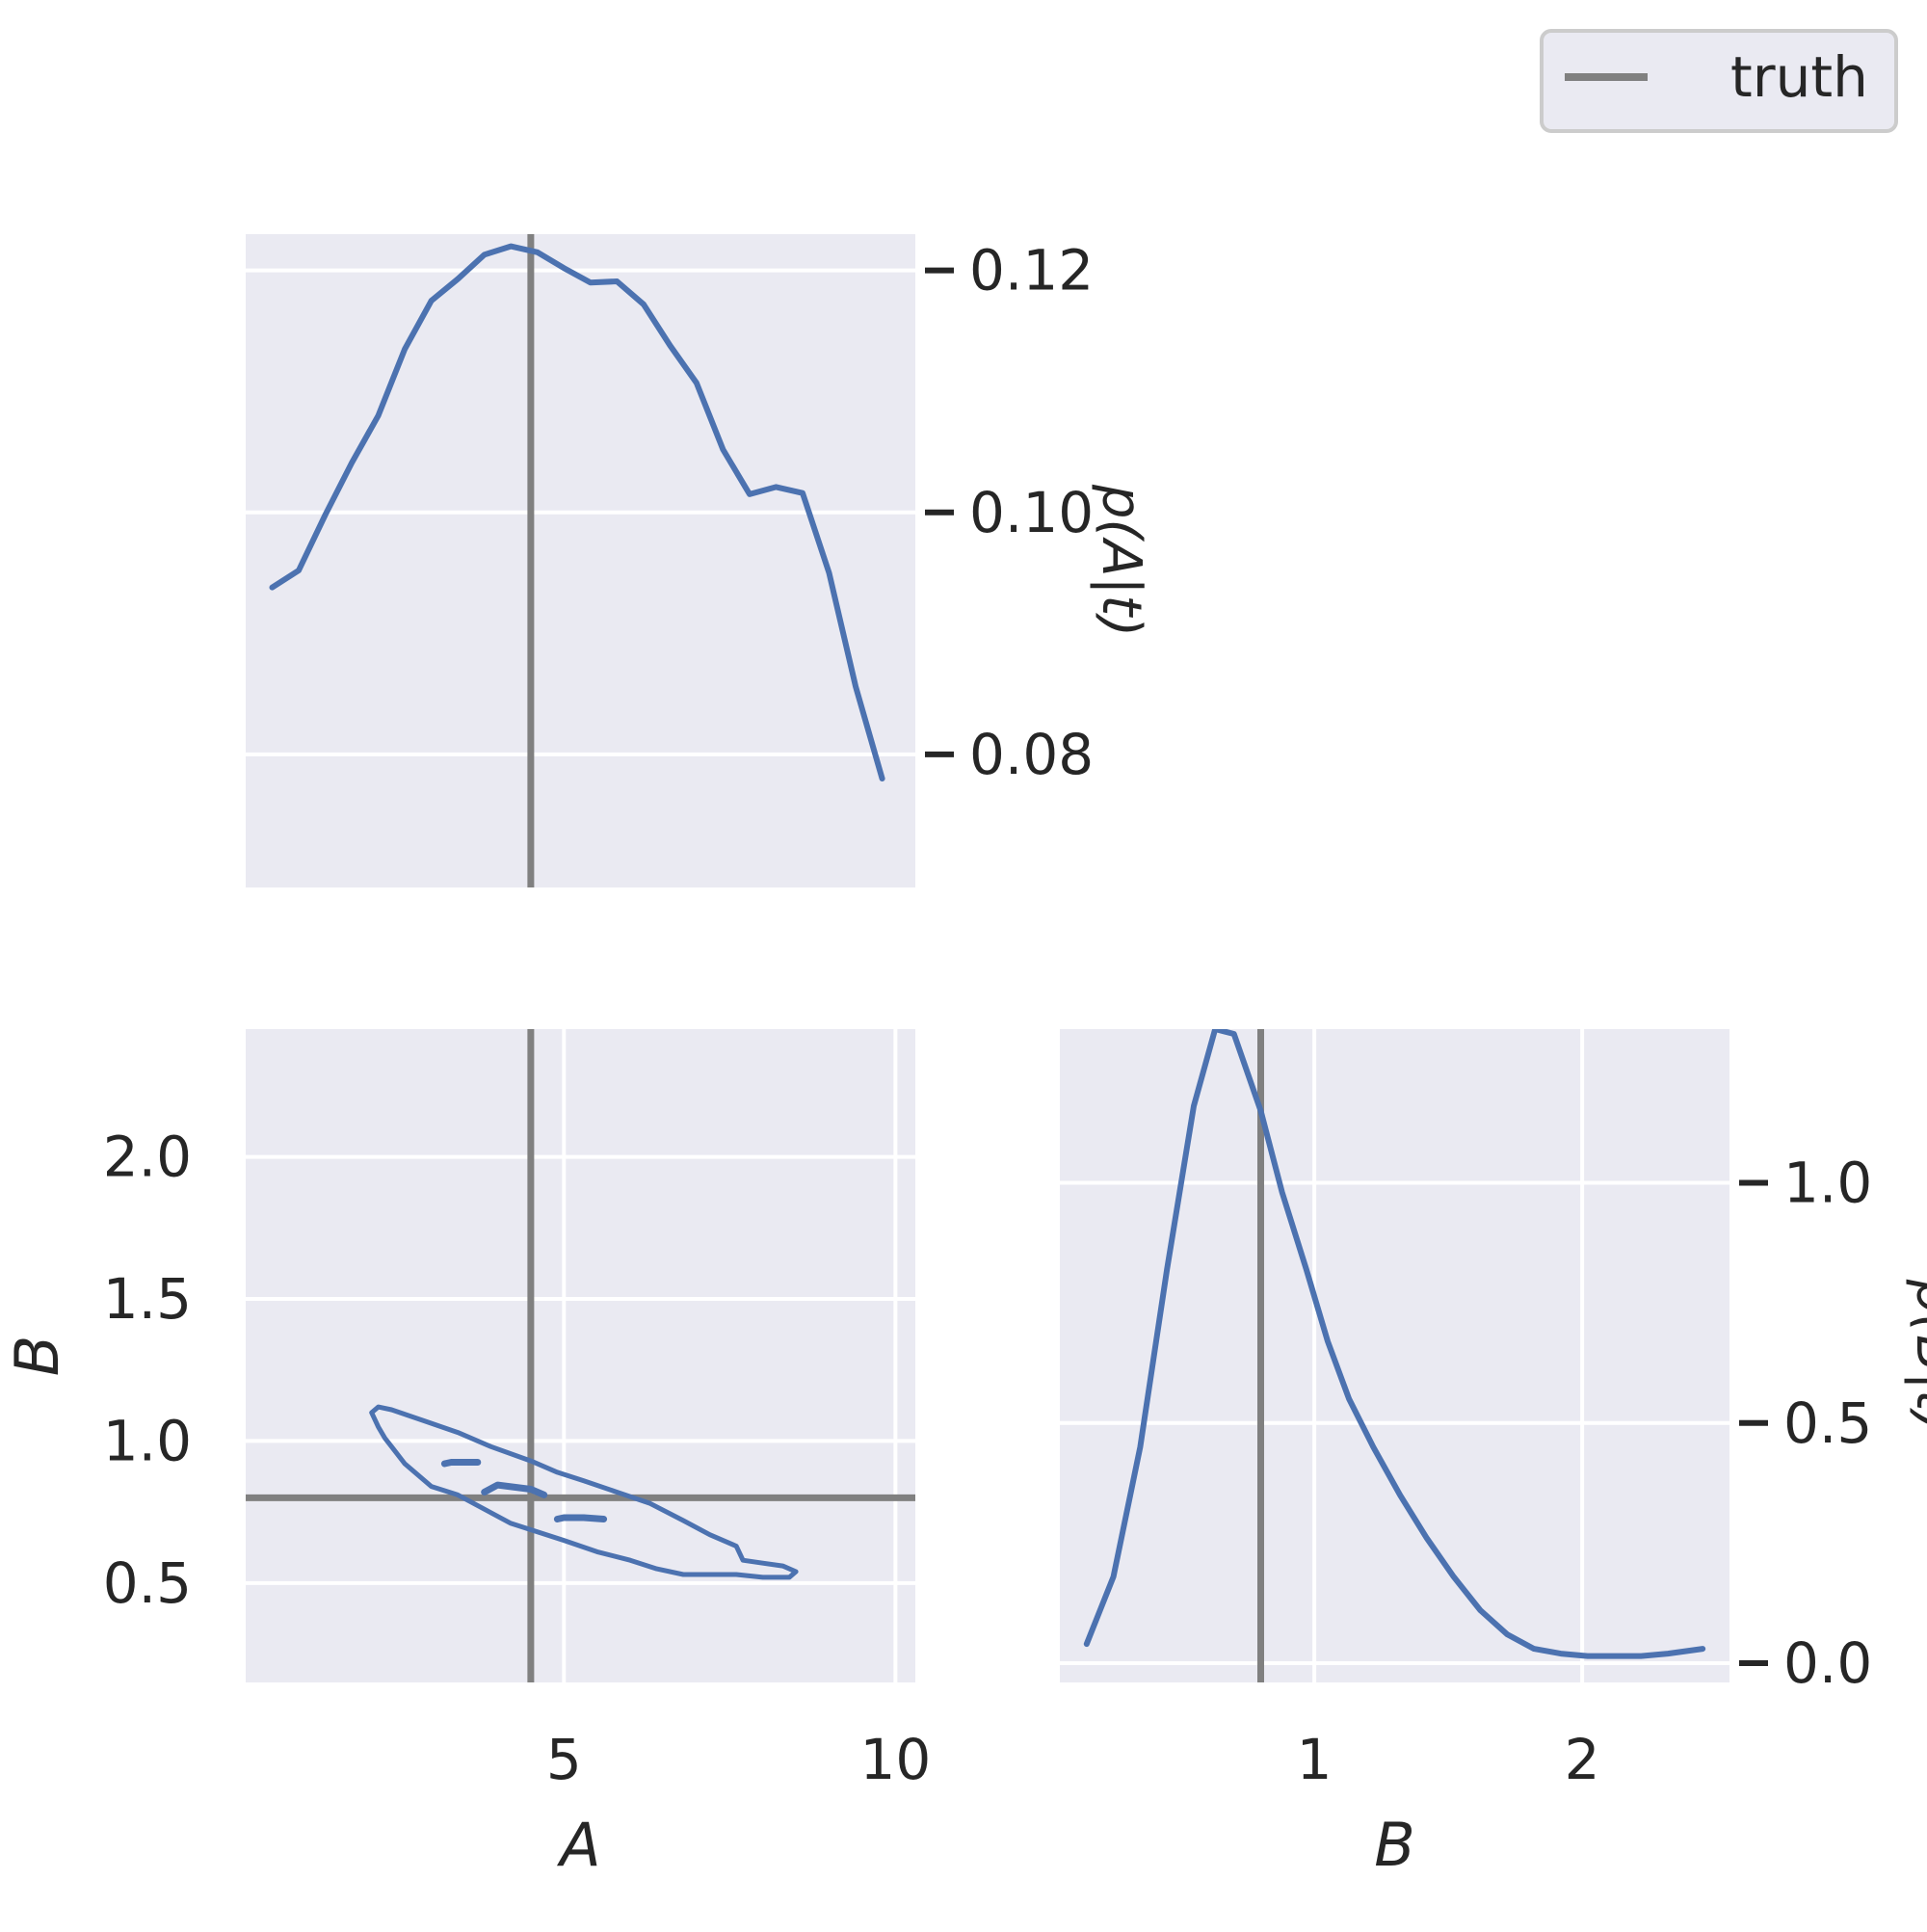 The width and height of the screenshot is (1927, 1932). Describe the element at coordinates (147, 1299) in the screenshot. I see `y-tick-label: 1.5` at that location.